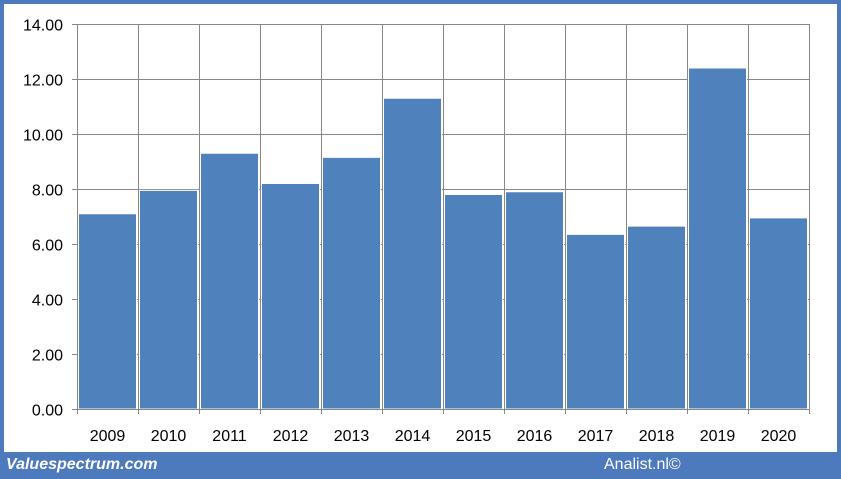  Describe the element at coordinates (642, 464) in the screenshot. I see `footer-credit: Analist.nl©` at that location.